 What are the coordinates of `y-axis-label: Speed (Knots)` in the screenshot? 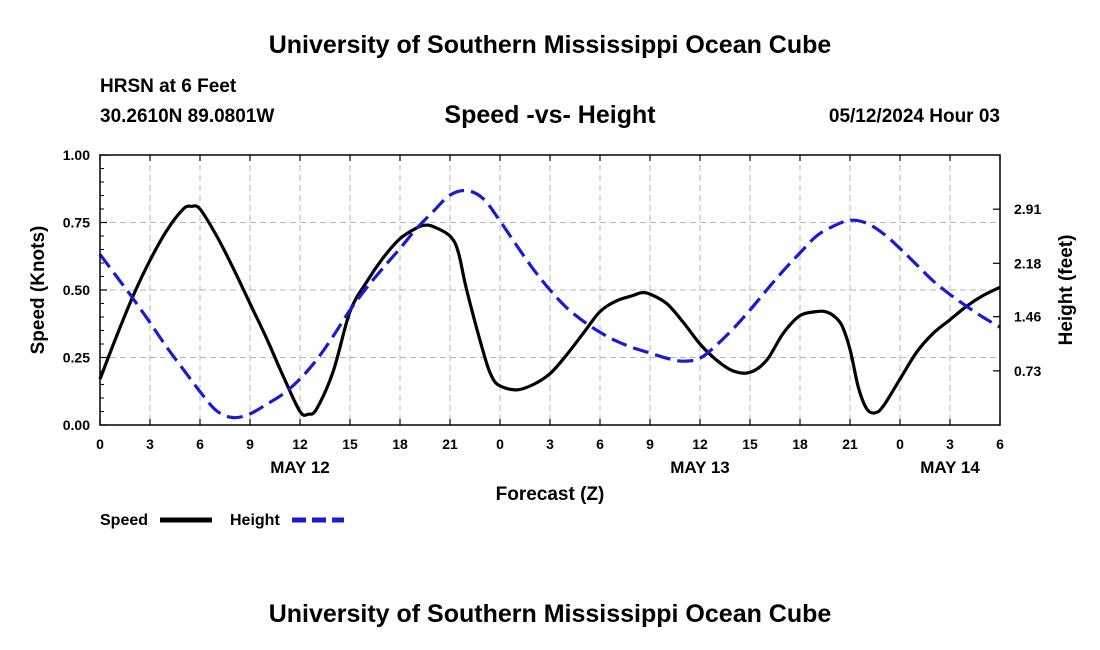 It's located at (38, 290).